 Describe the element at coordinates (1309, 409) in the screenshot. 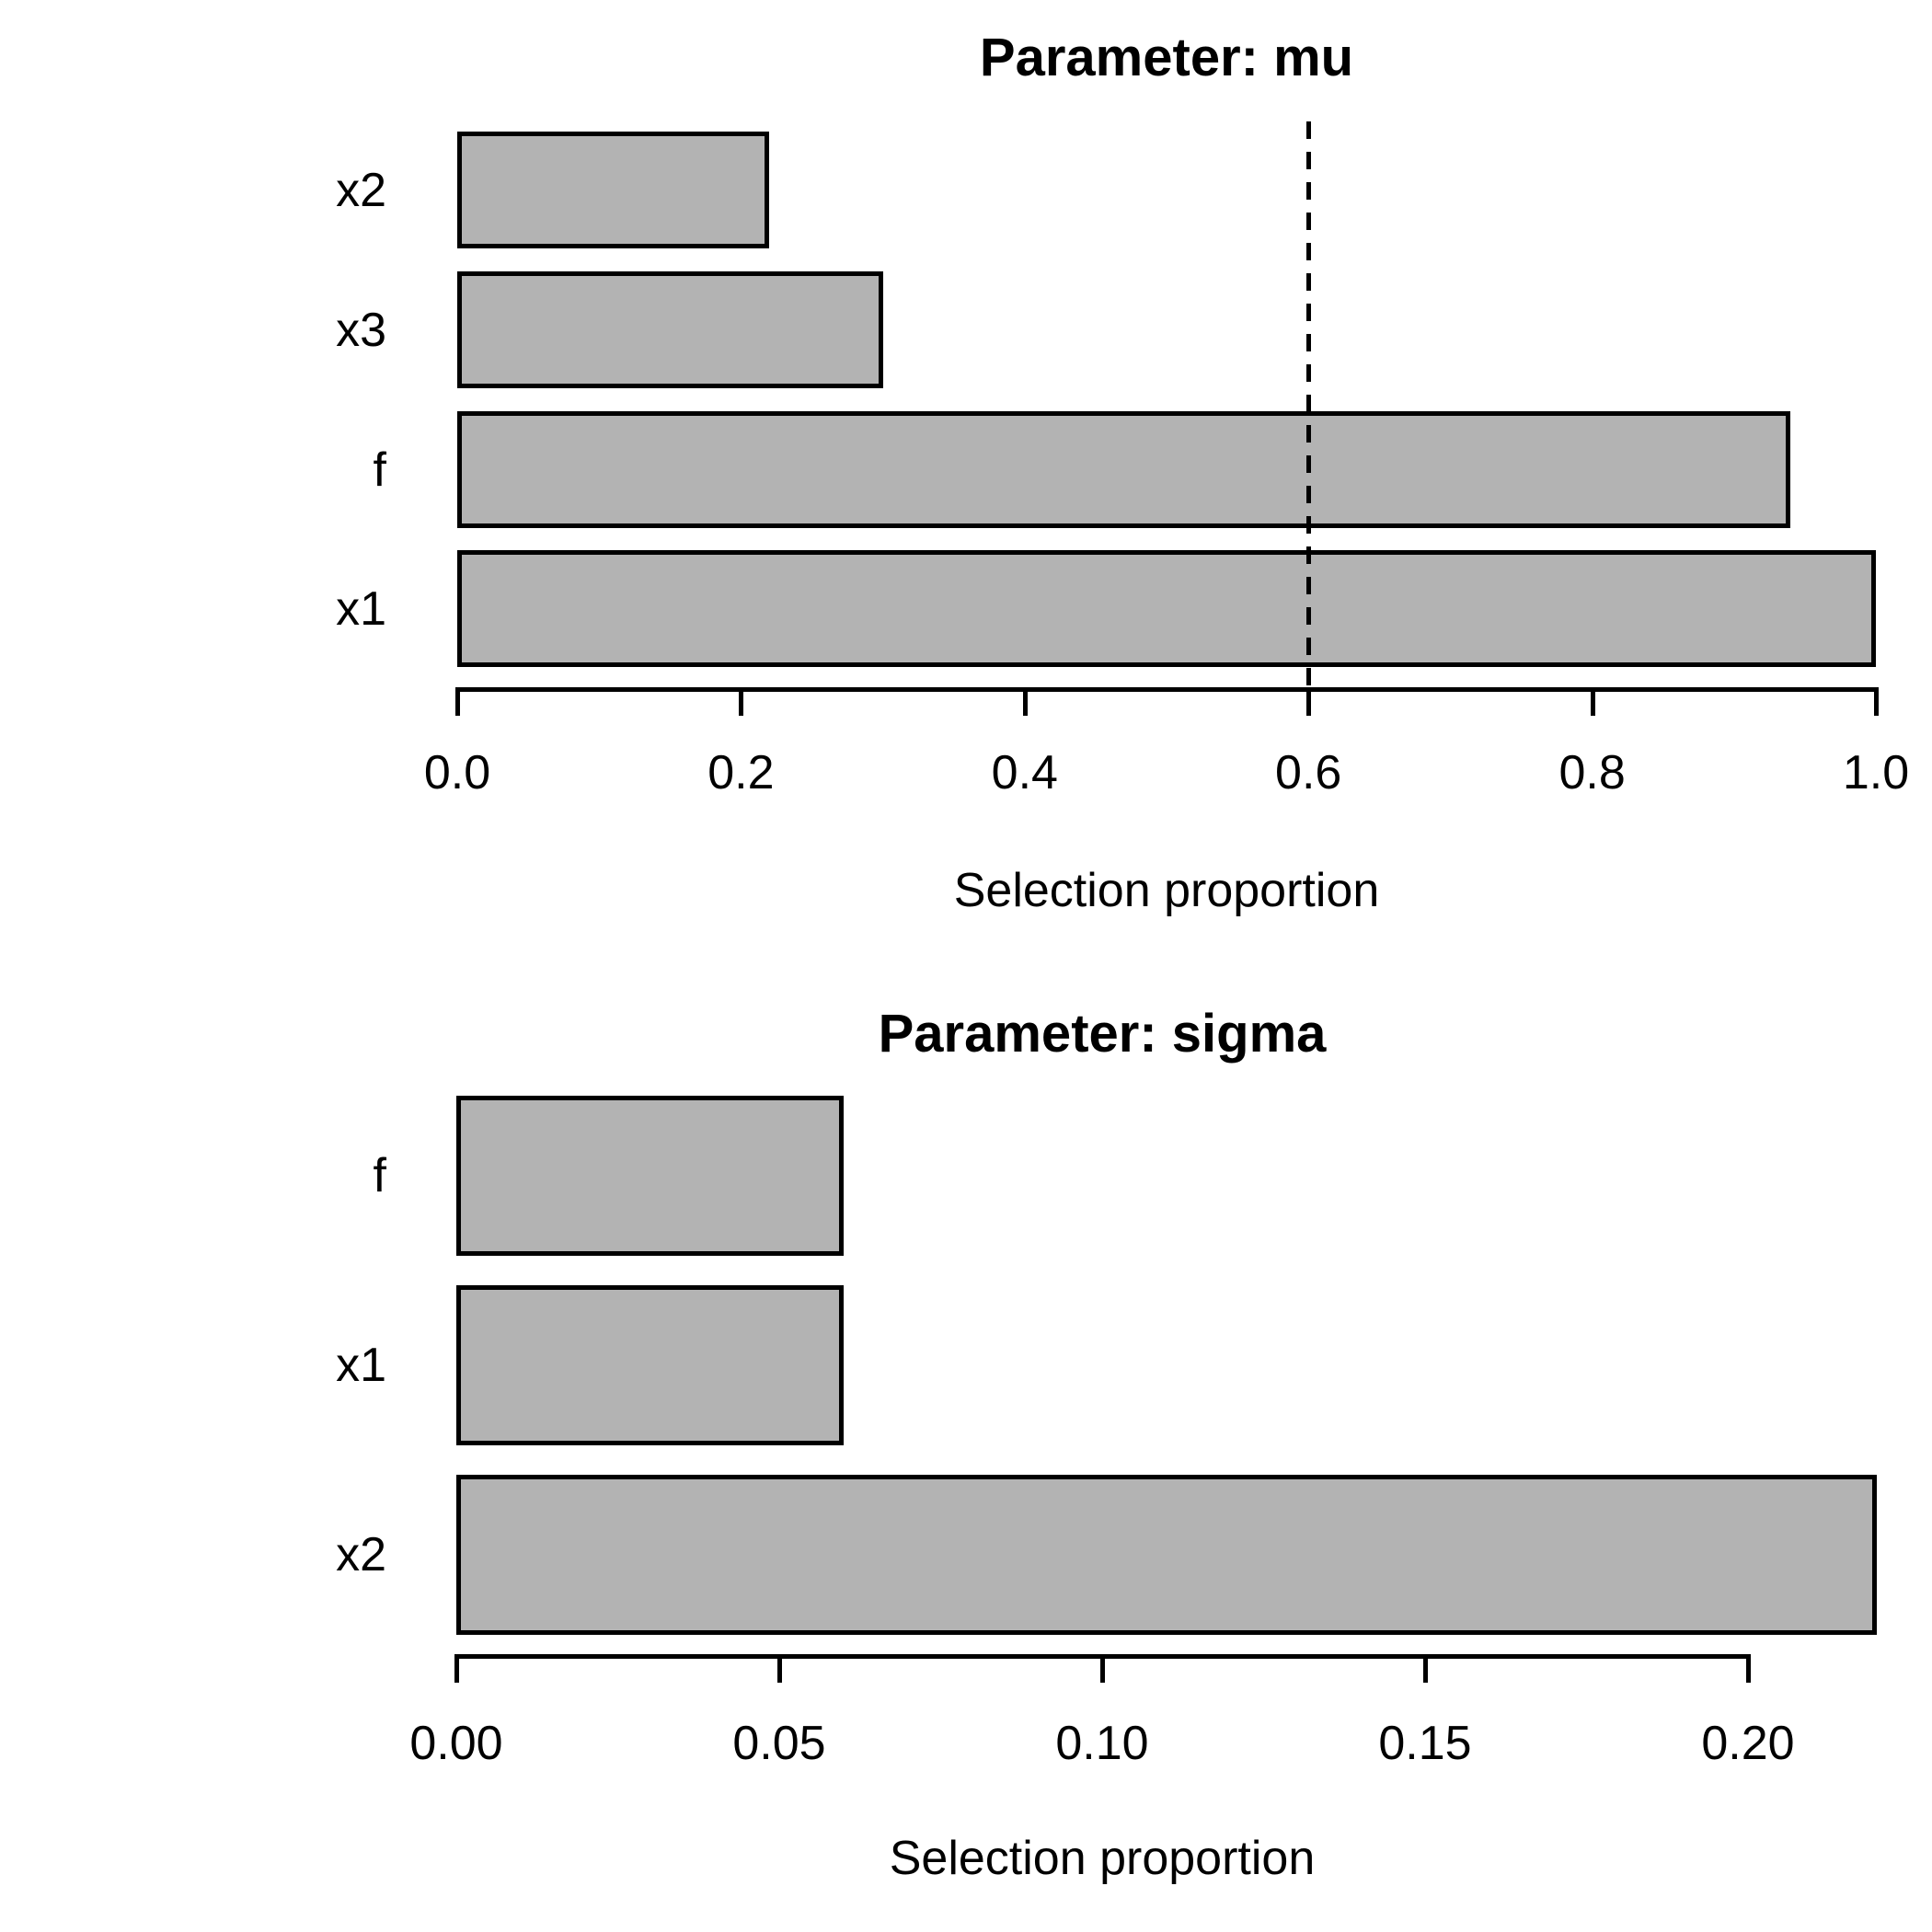

I see `threshold-dashed-line` at that location.